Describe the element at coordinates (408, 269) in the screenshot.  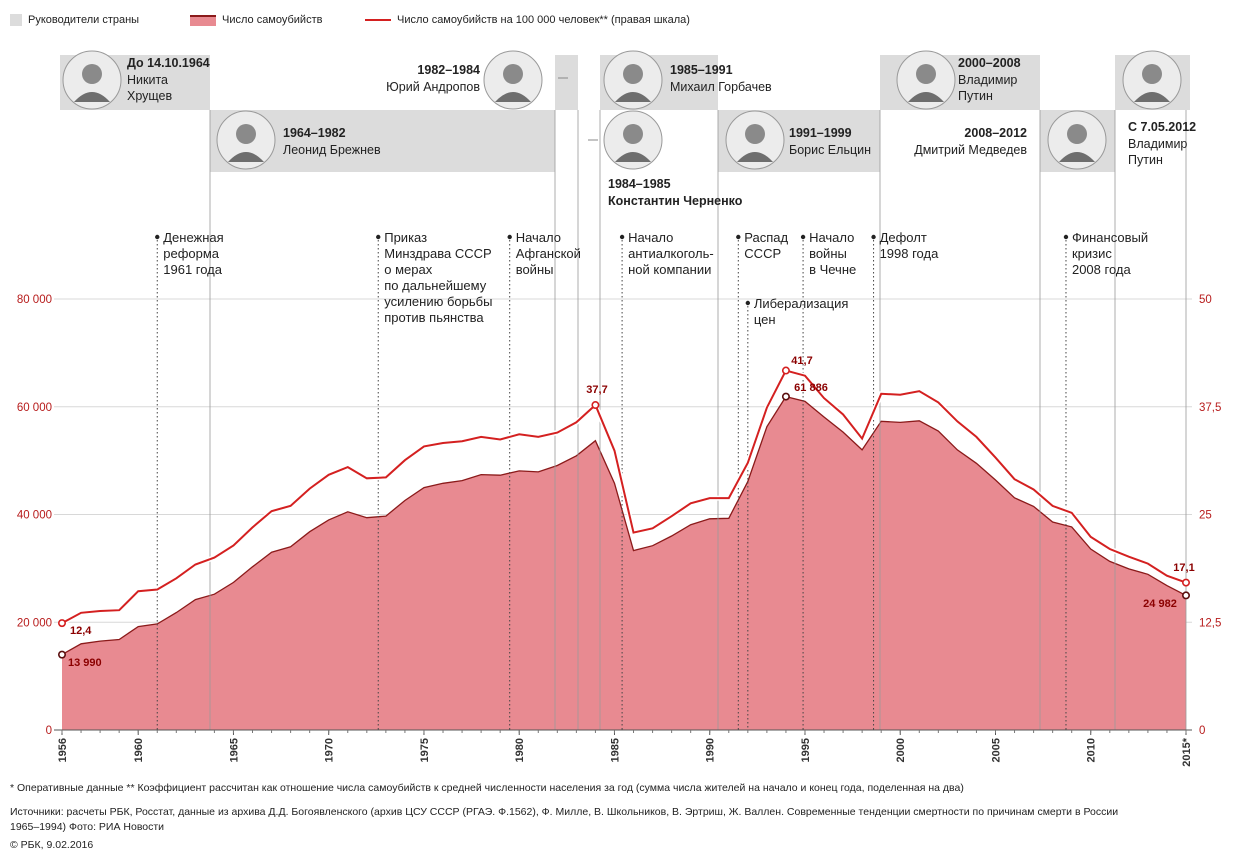
I see `event-label: о мерах` at that location.